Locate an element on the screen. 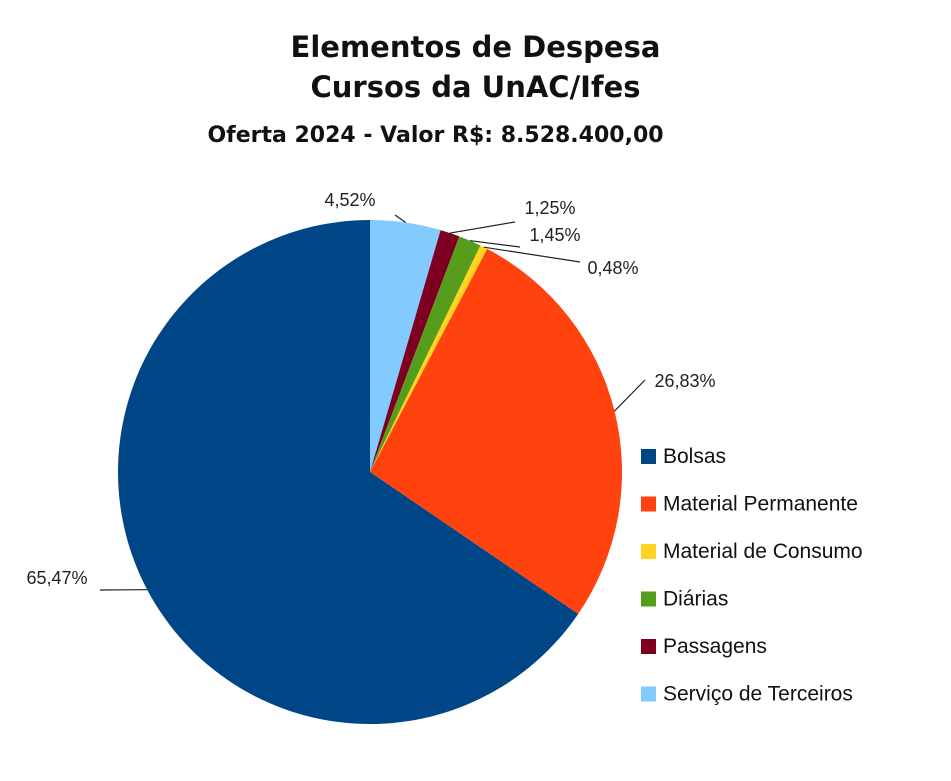 The image size is (951, 781). pie-slice-diarias is located at coordinates (425, 354).